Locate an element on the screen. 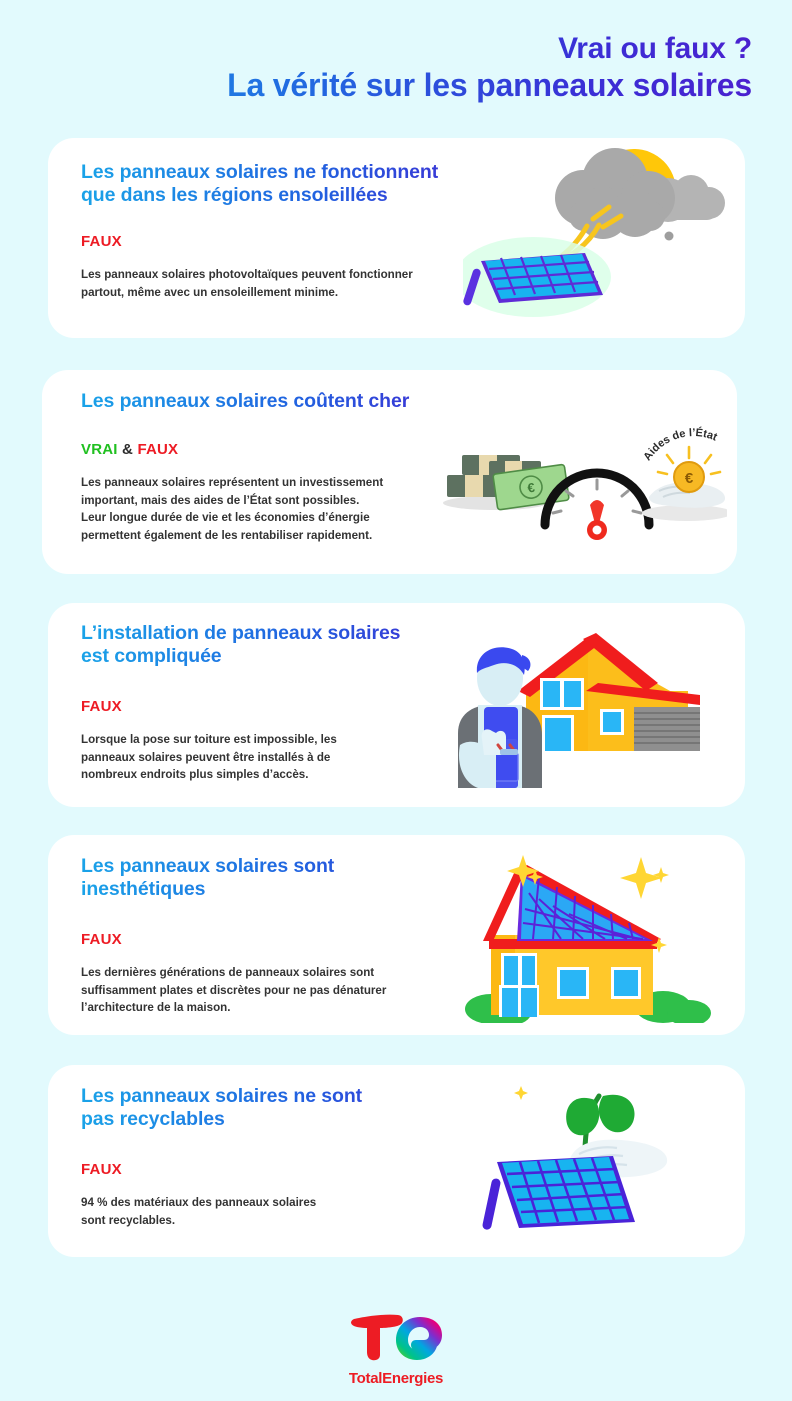  gauge-needle is located at coordinates (597, 515).